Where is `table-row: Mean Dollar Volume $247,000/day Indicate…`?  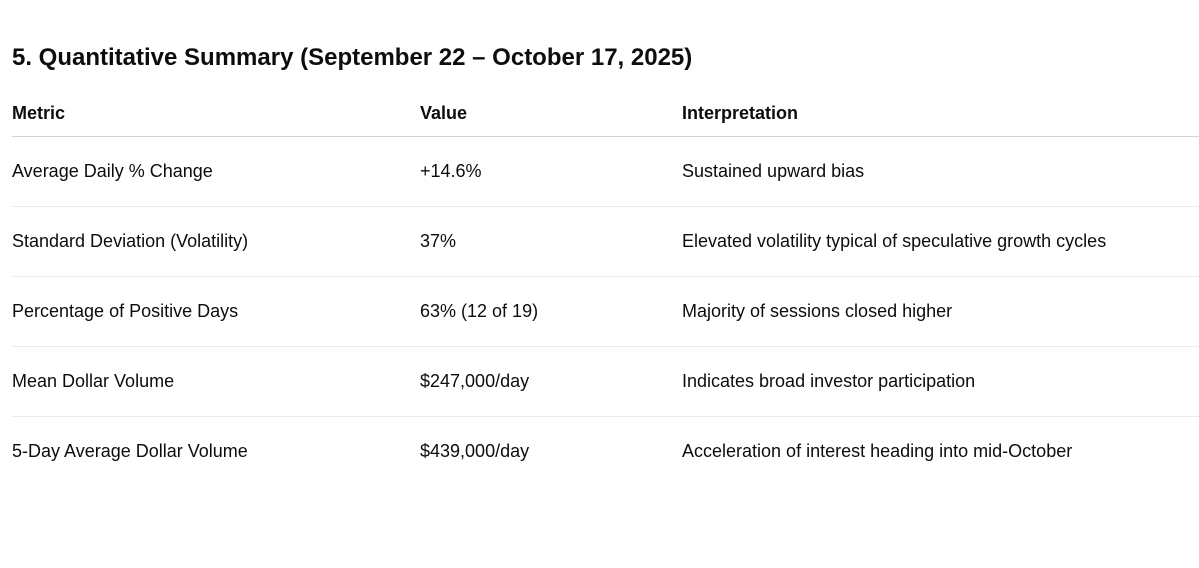 table-row: Mean Dollar Volume $247,000/day Indicate… is located at coordinates (605, 381).